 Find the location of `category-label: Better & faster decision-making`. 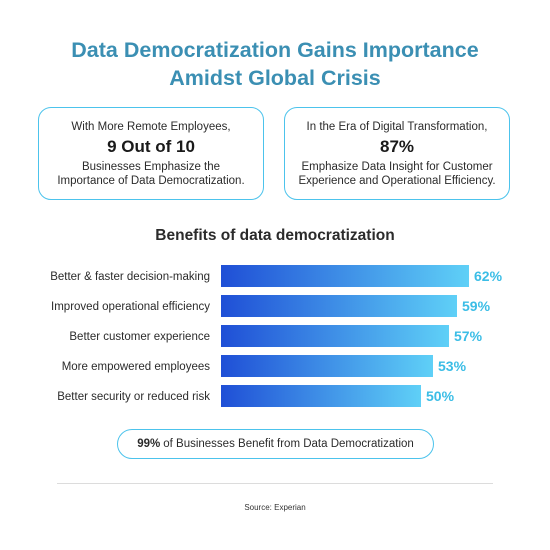

category-label: Better & faster decision-making is located at coordinates (130, 277).